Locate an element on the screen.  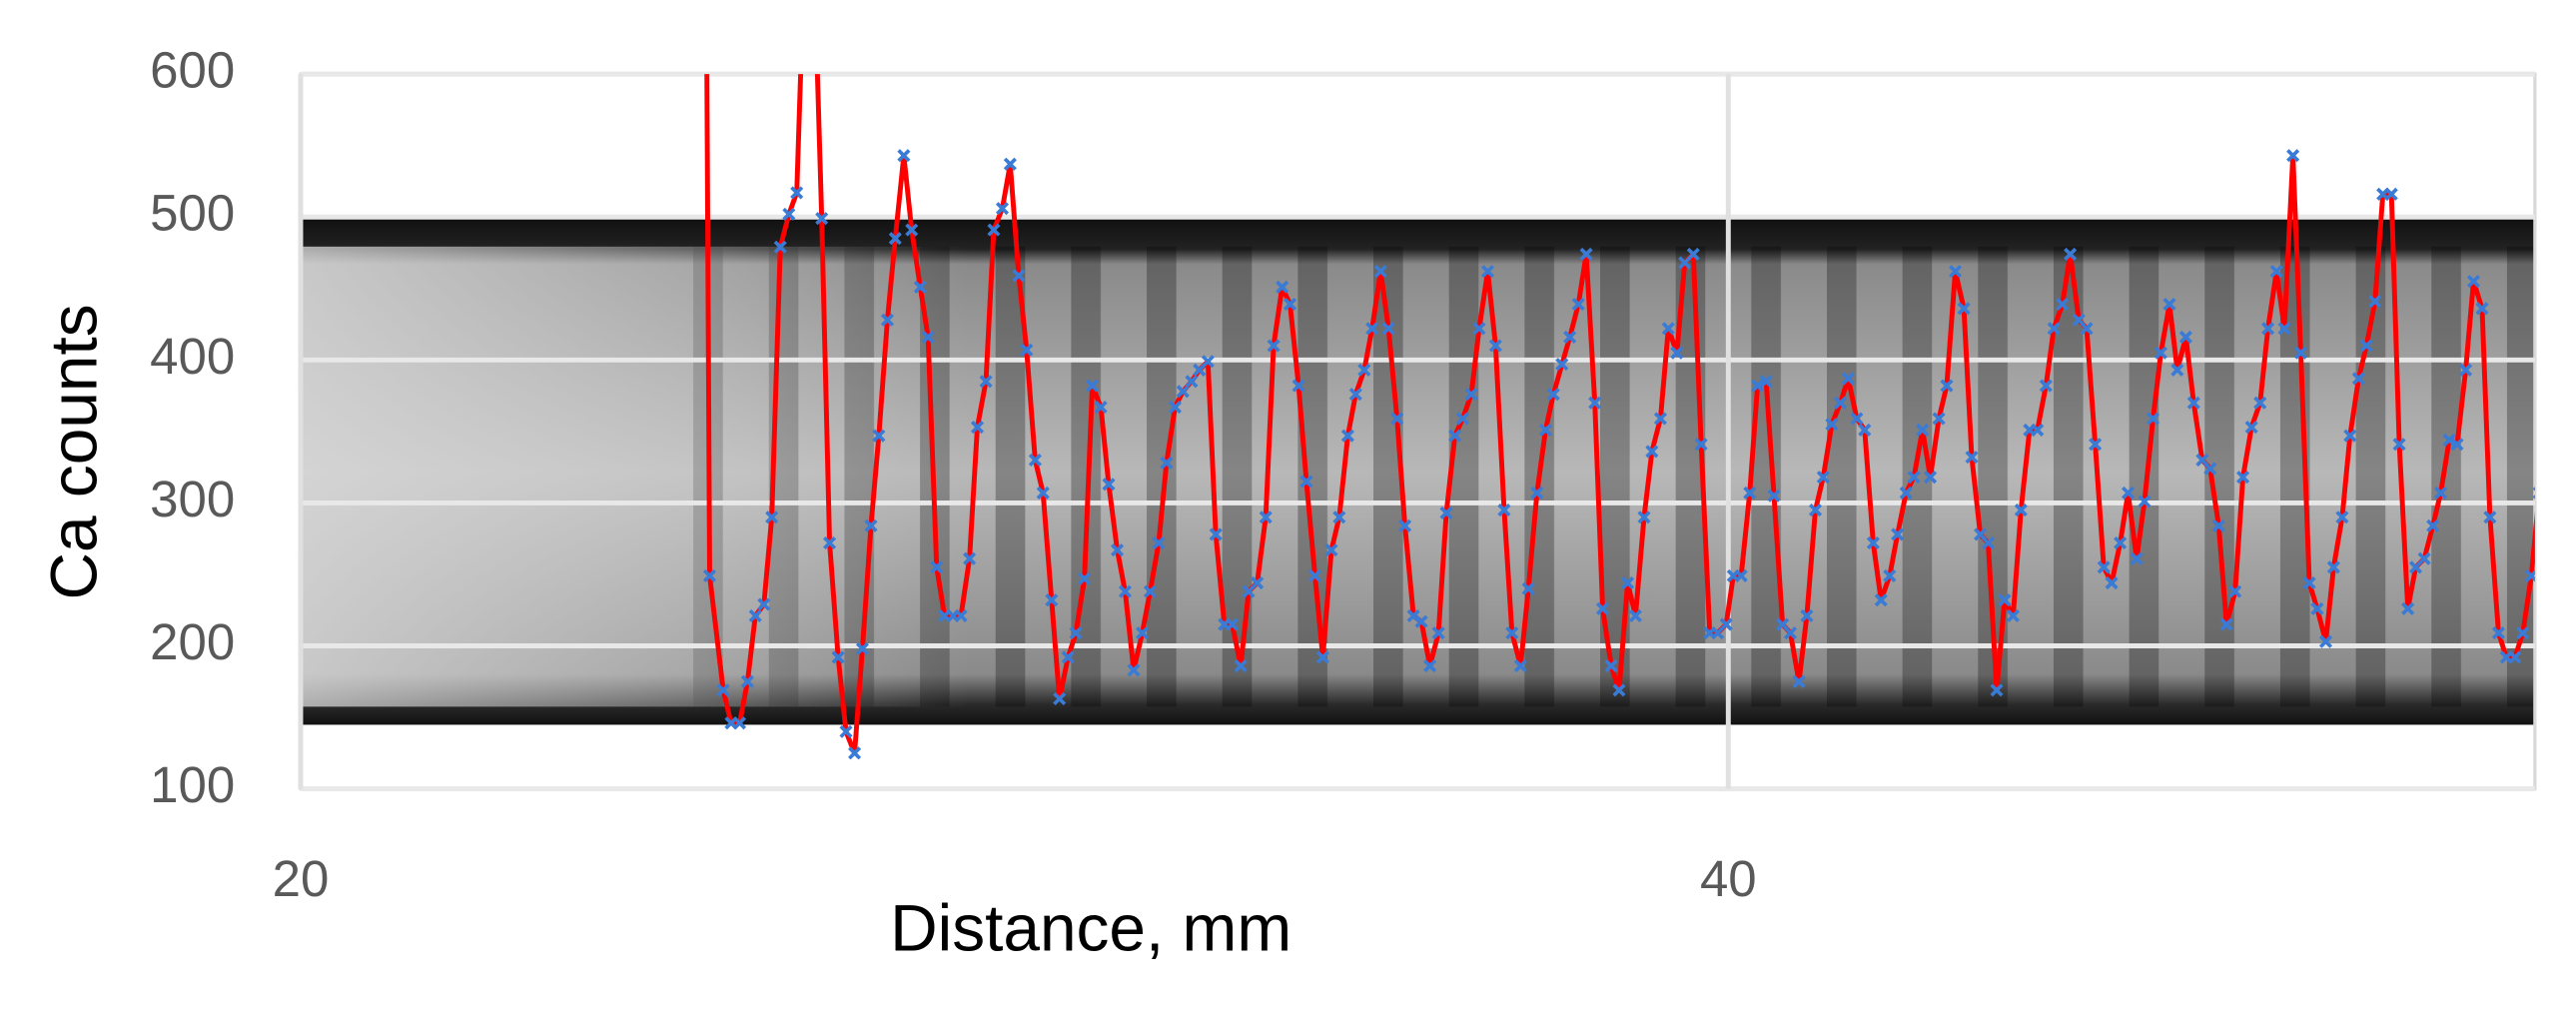
x-tick-label: 40 is located at coordinates (1729, 878).